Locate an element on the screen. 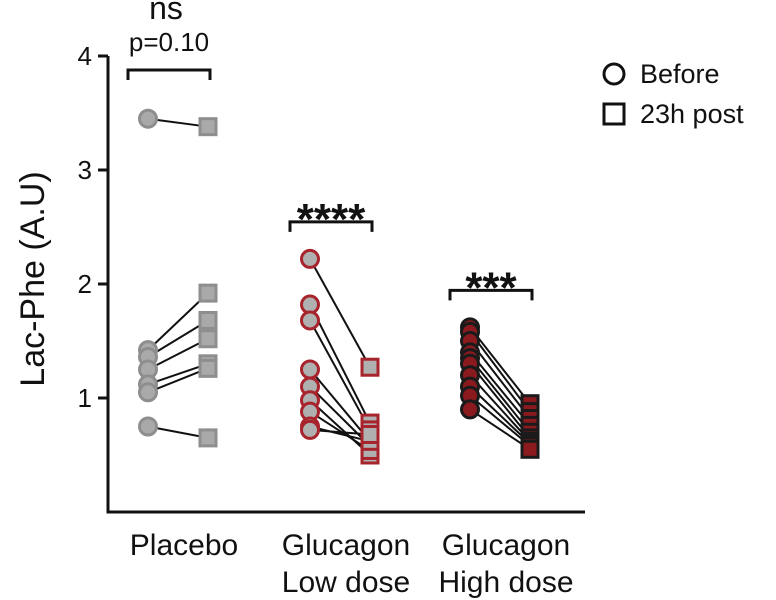  significance-label: *** is located at coordinates (491, 287).